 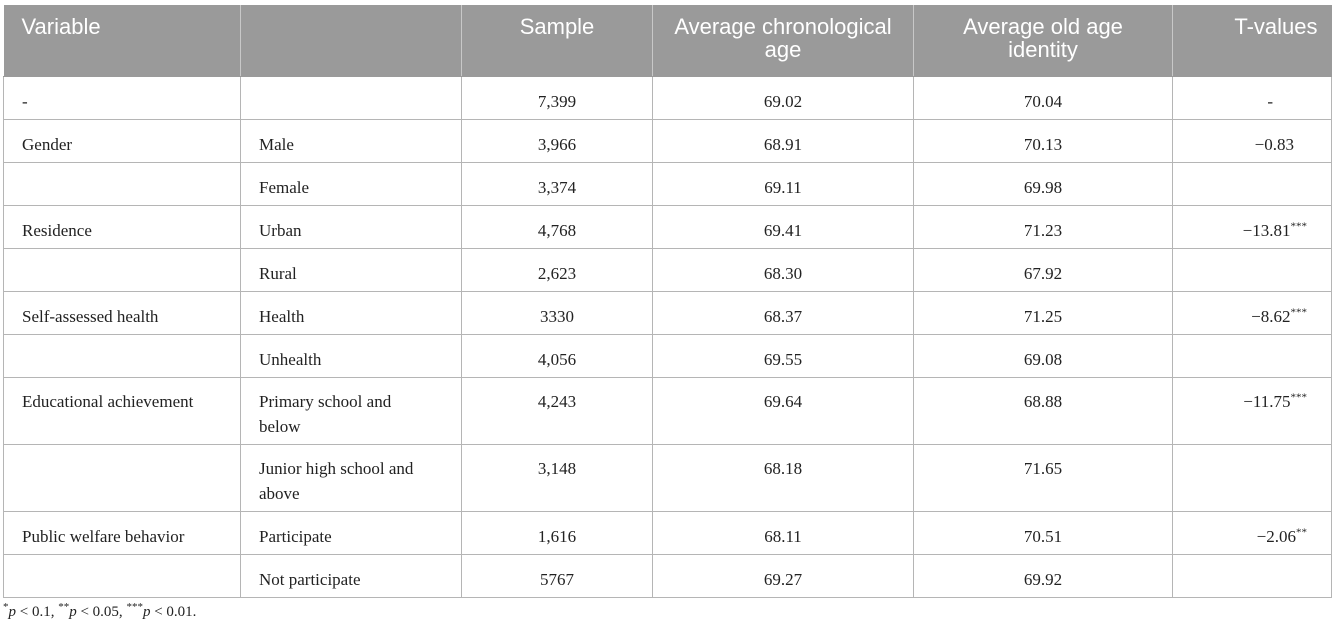 I want to click on t-value-cell: −8.62***, so click(x=1252, y=312).